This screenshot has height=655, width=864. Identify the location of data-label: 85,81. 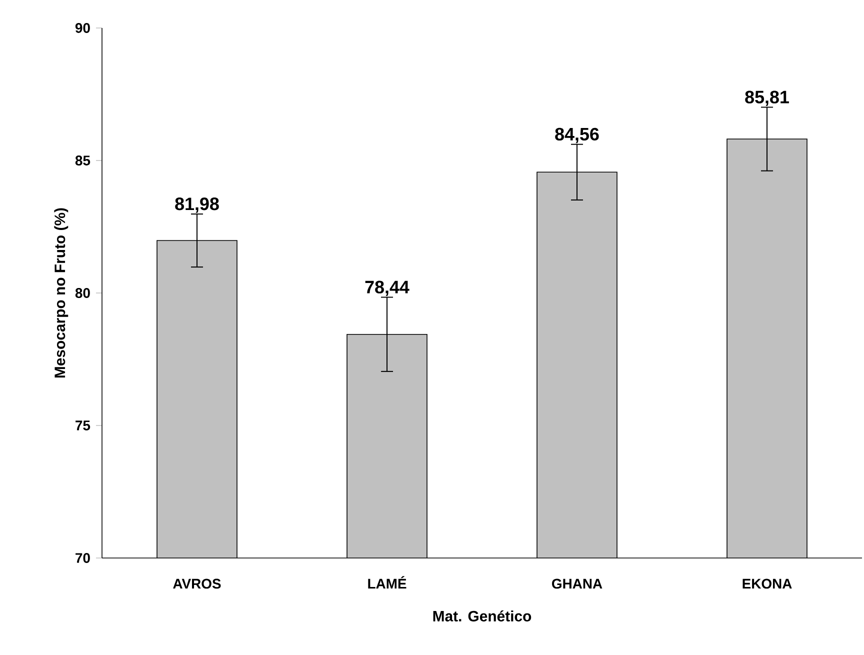
(767, 98).